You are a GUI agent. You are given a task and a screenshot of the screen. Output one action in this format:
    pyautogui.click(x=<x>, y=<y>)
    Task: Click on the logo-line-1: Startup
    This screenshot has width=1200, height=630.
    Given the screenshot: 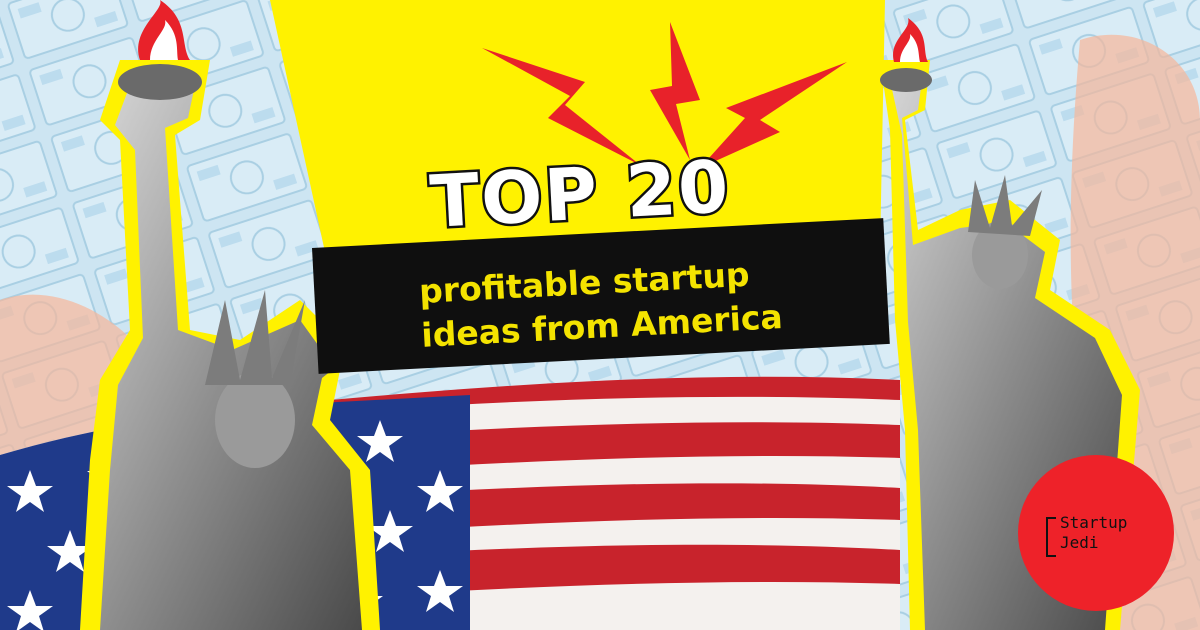 What is the action you would take?
    pyautogui.click(x=1094, y=522)
    